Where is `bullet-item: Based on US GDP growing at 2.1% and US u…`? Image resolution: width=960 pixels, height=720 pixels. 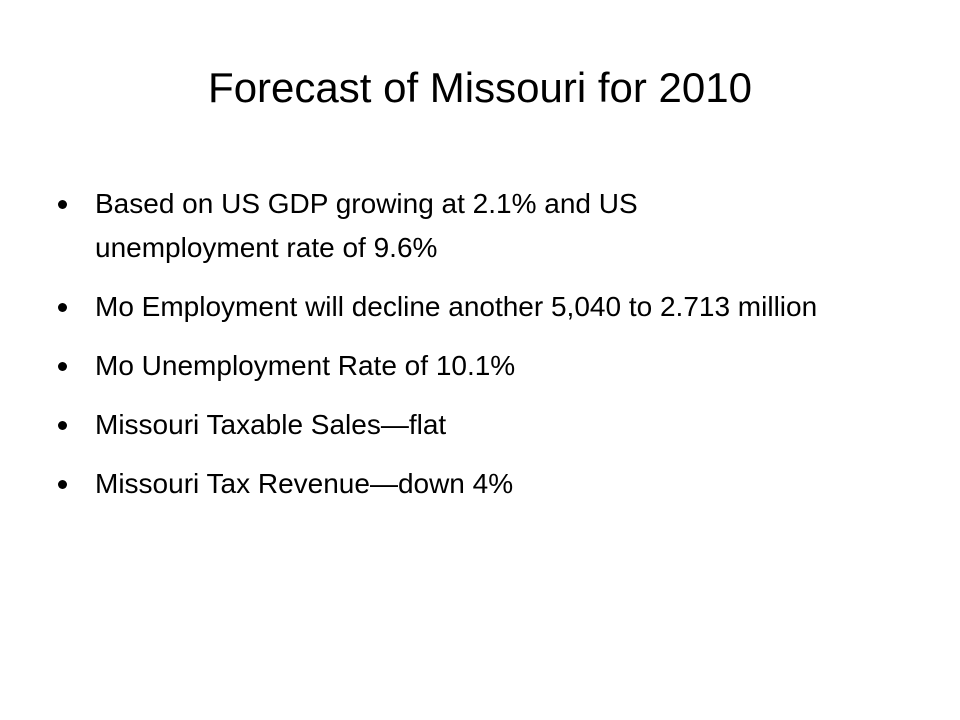
bullet-item: Based on US GDP growing at 2.1% and US u… is located at coordinates (410, 226).